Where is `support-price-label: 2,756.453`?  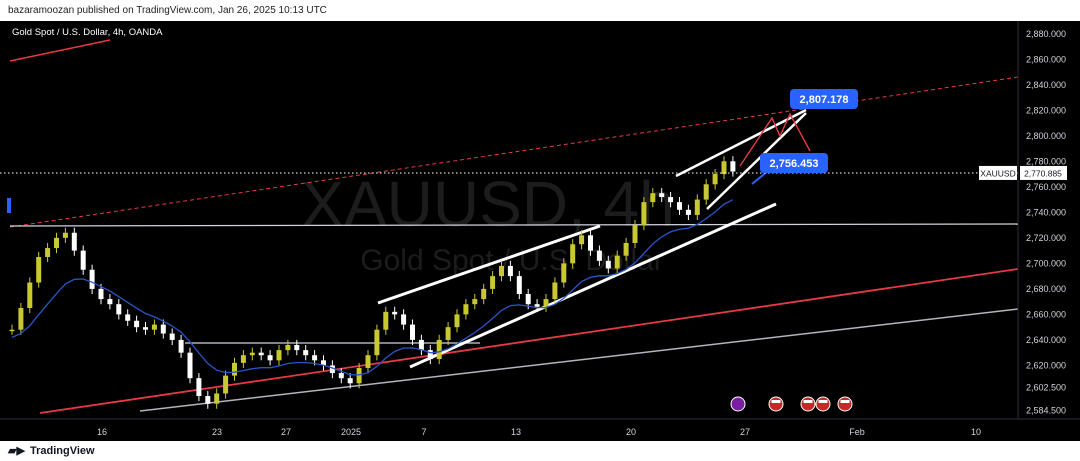
support-price-label: 2,756.453 is located at coordinates (794, 164).